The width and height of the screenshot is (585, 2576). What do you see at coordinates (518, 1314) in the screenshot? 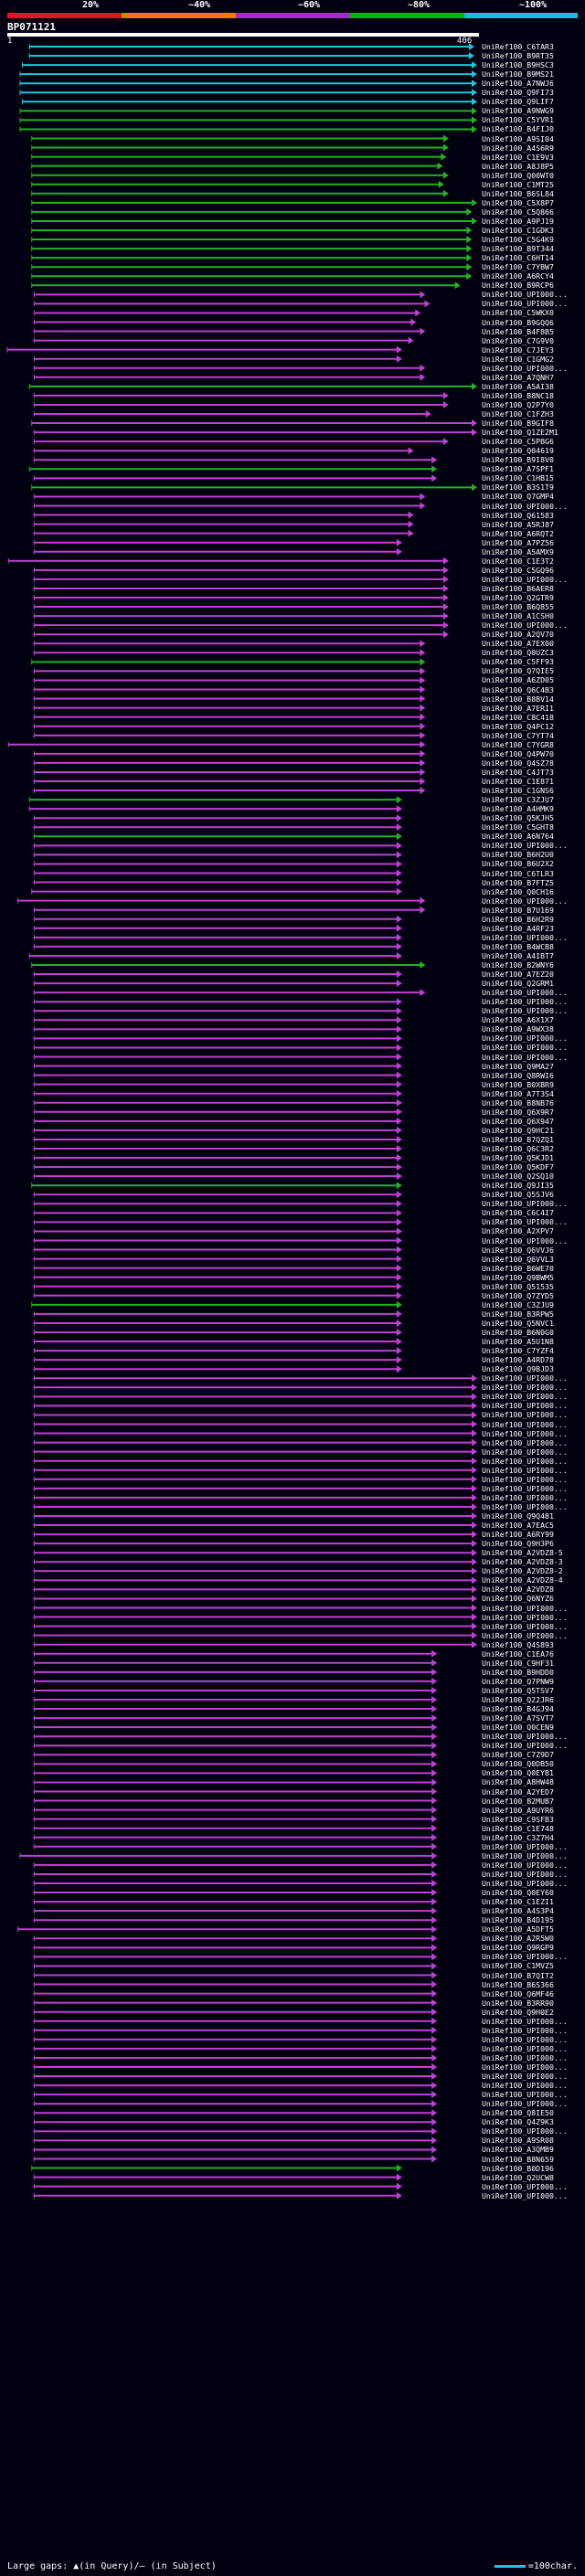
I see `hit-label: UniRef100_B3RPW5` at bounding box center [518, 1314].